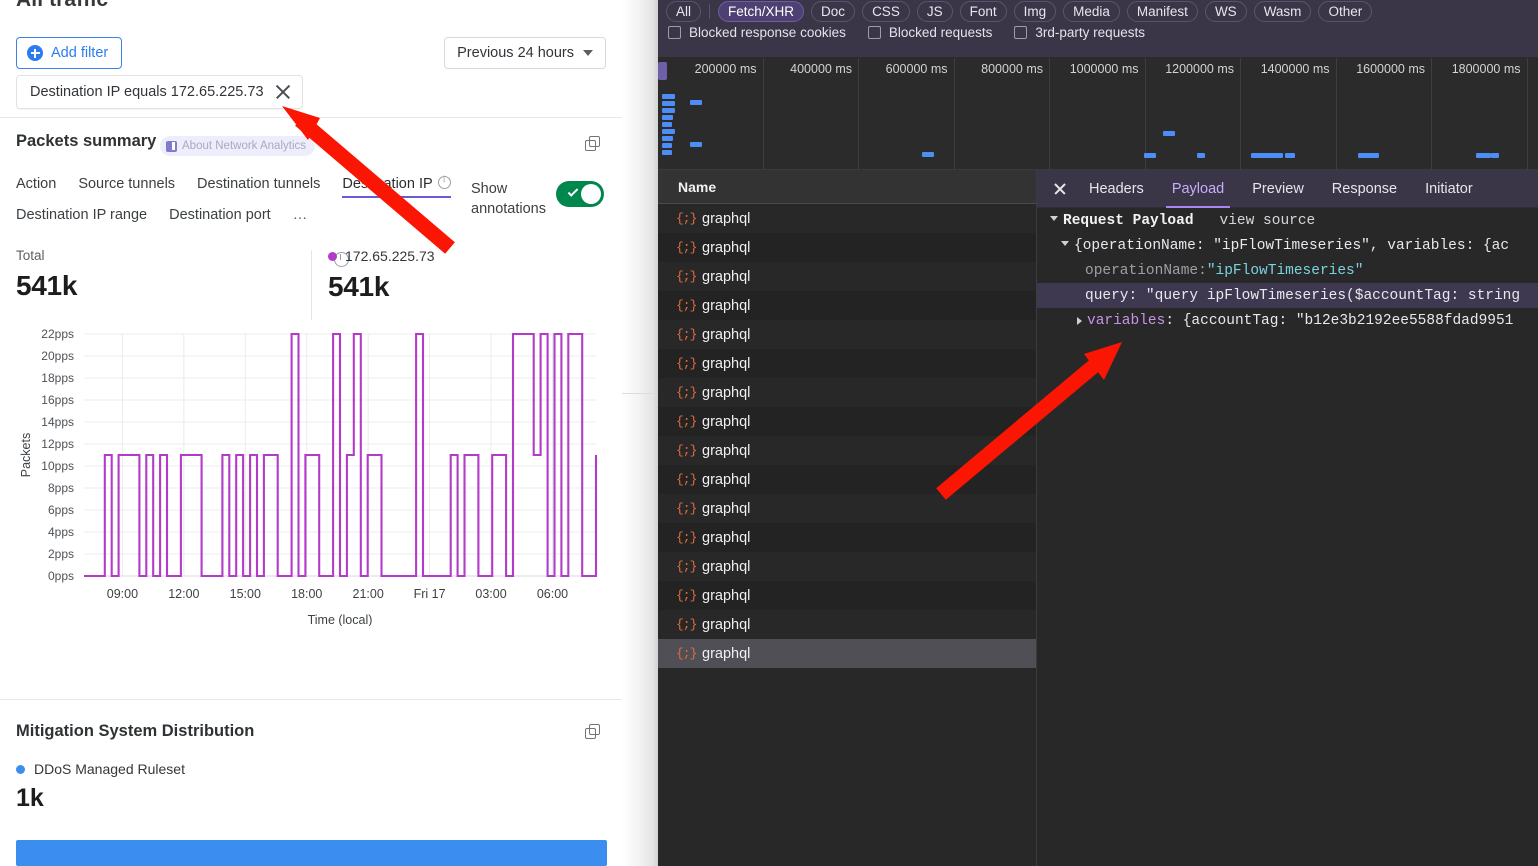  Describe the element at coordinates (61, 488) in the screenshot. I see `y-tick-label: 8pps` at that location.